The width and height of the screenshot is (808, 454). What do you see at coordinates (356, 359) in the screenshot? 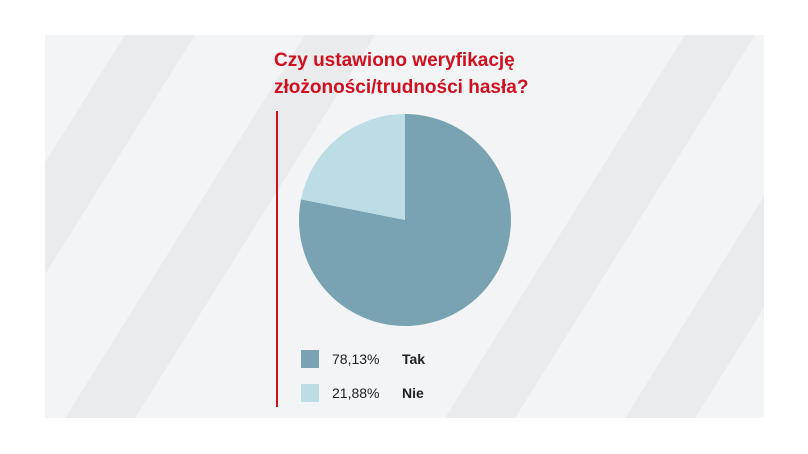
I see `legend-value-tak: 78,13%` at bounding box center [356, 359].